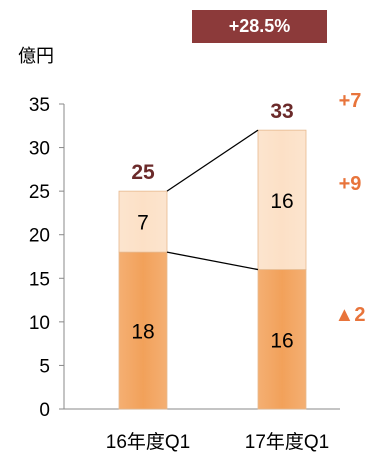  I want to click on y-tick-label: 5, so click(44, 366).